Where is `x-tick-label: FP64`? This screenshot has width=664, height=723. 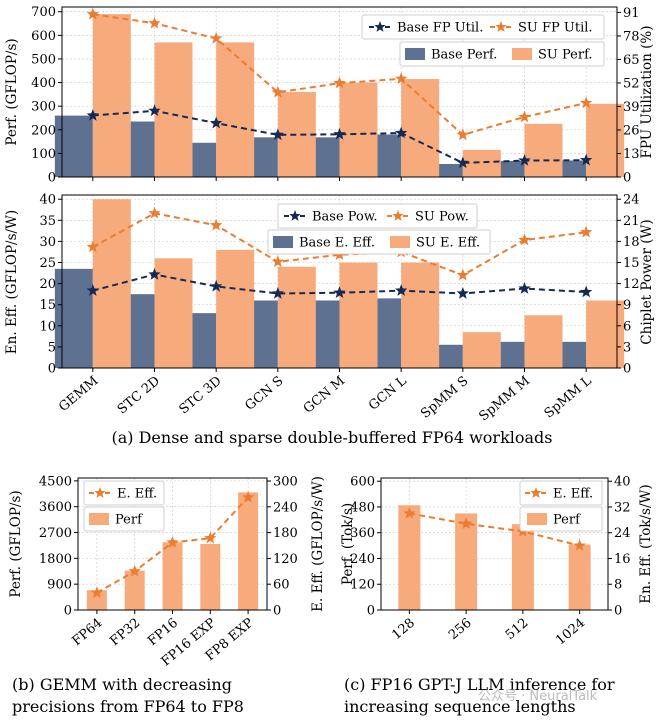
x-tick-label: FP64 is located at coordinates (88, 633).